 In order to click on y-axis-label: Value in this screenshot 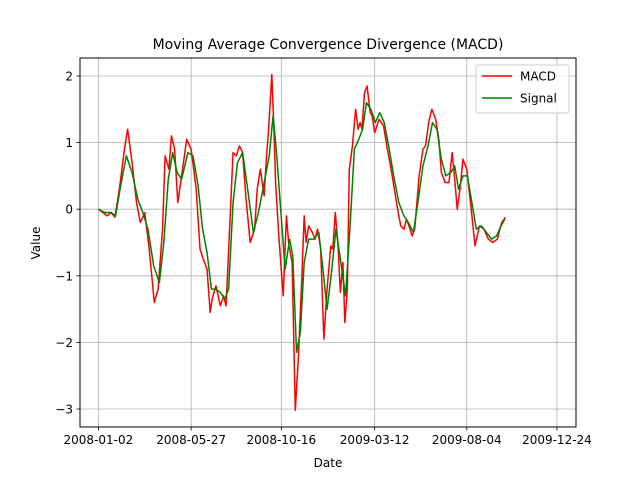, I will do `click(36, 243)`.